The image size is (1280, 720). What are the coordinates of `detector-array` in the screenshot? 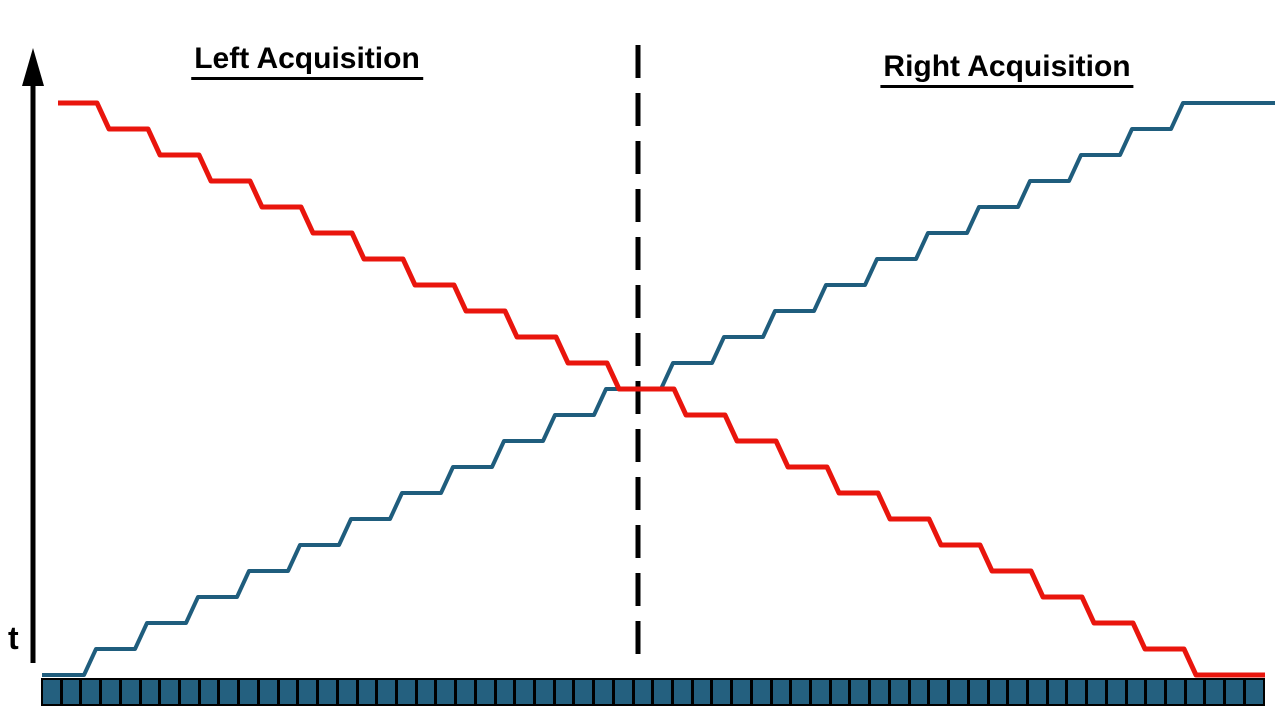 It's located at (653, 692).